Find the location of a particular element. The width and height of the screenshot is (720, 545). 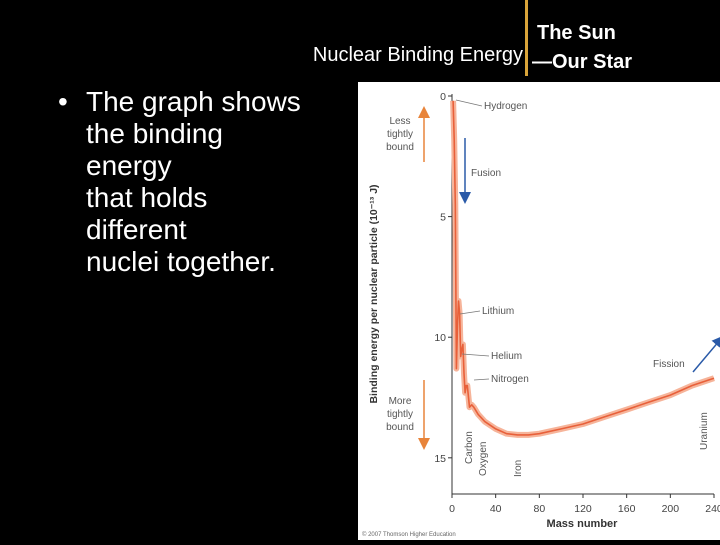

bullet-line: energy is located at coordinates (129, 165).